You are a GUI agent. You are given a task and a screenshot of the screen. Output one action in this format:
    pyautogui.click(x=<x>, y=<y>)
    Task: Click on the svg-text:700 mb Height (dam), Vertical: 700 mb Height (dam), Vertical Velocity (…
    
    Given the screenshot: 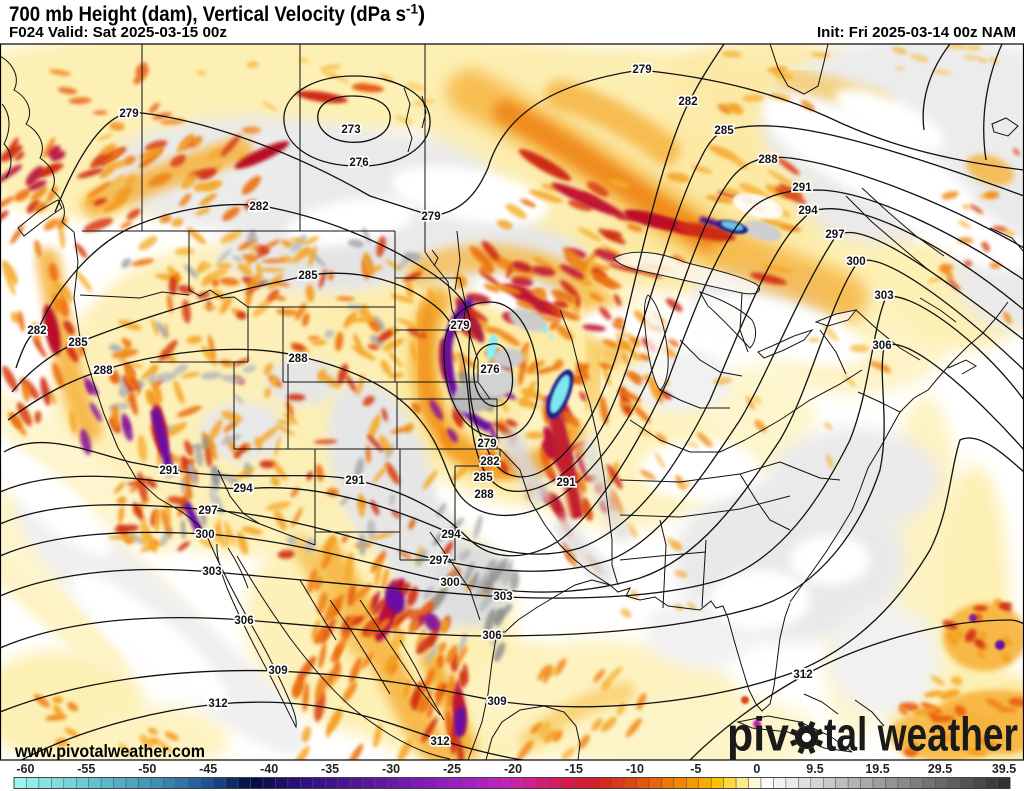 What is the action you would take?
    pyautogui.click(x=217, y=14)
    